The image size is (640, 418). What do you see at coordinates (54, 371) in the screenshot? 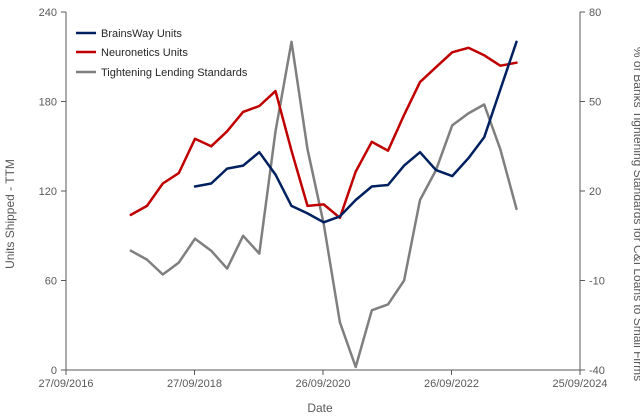
I see `y-tick-label: 0` at bounding box center [54, 371].